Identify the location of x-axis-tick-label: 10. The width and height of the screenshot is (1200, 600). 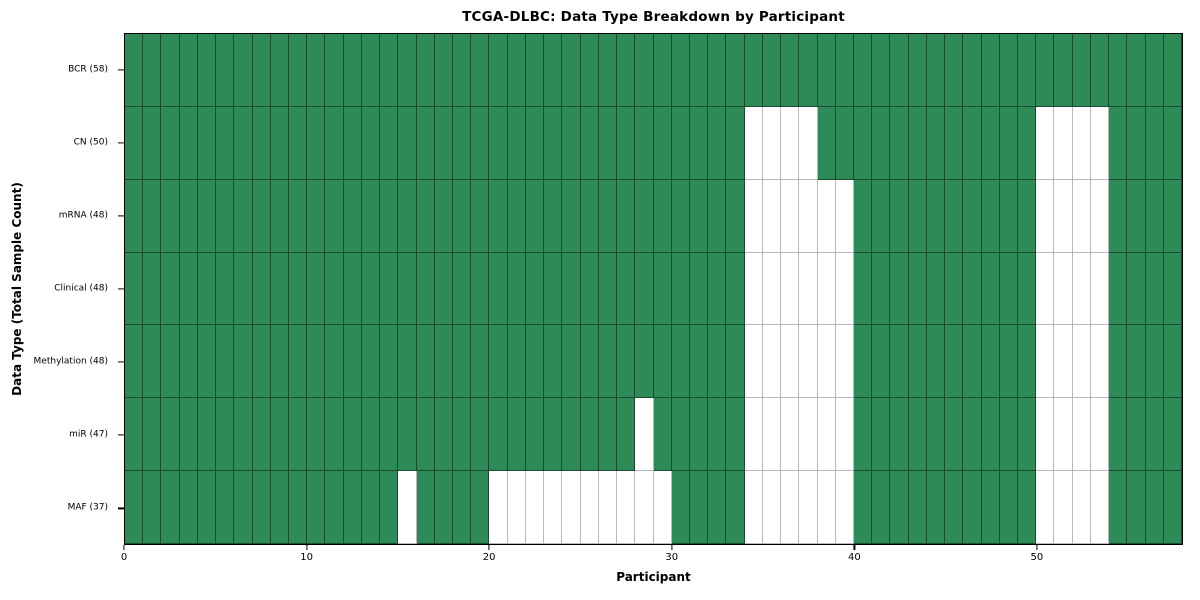
(306, 557).